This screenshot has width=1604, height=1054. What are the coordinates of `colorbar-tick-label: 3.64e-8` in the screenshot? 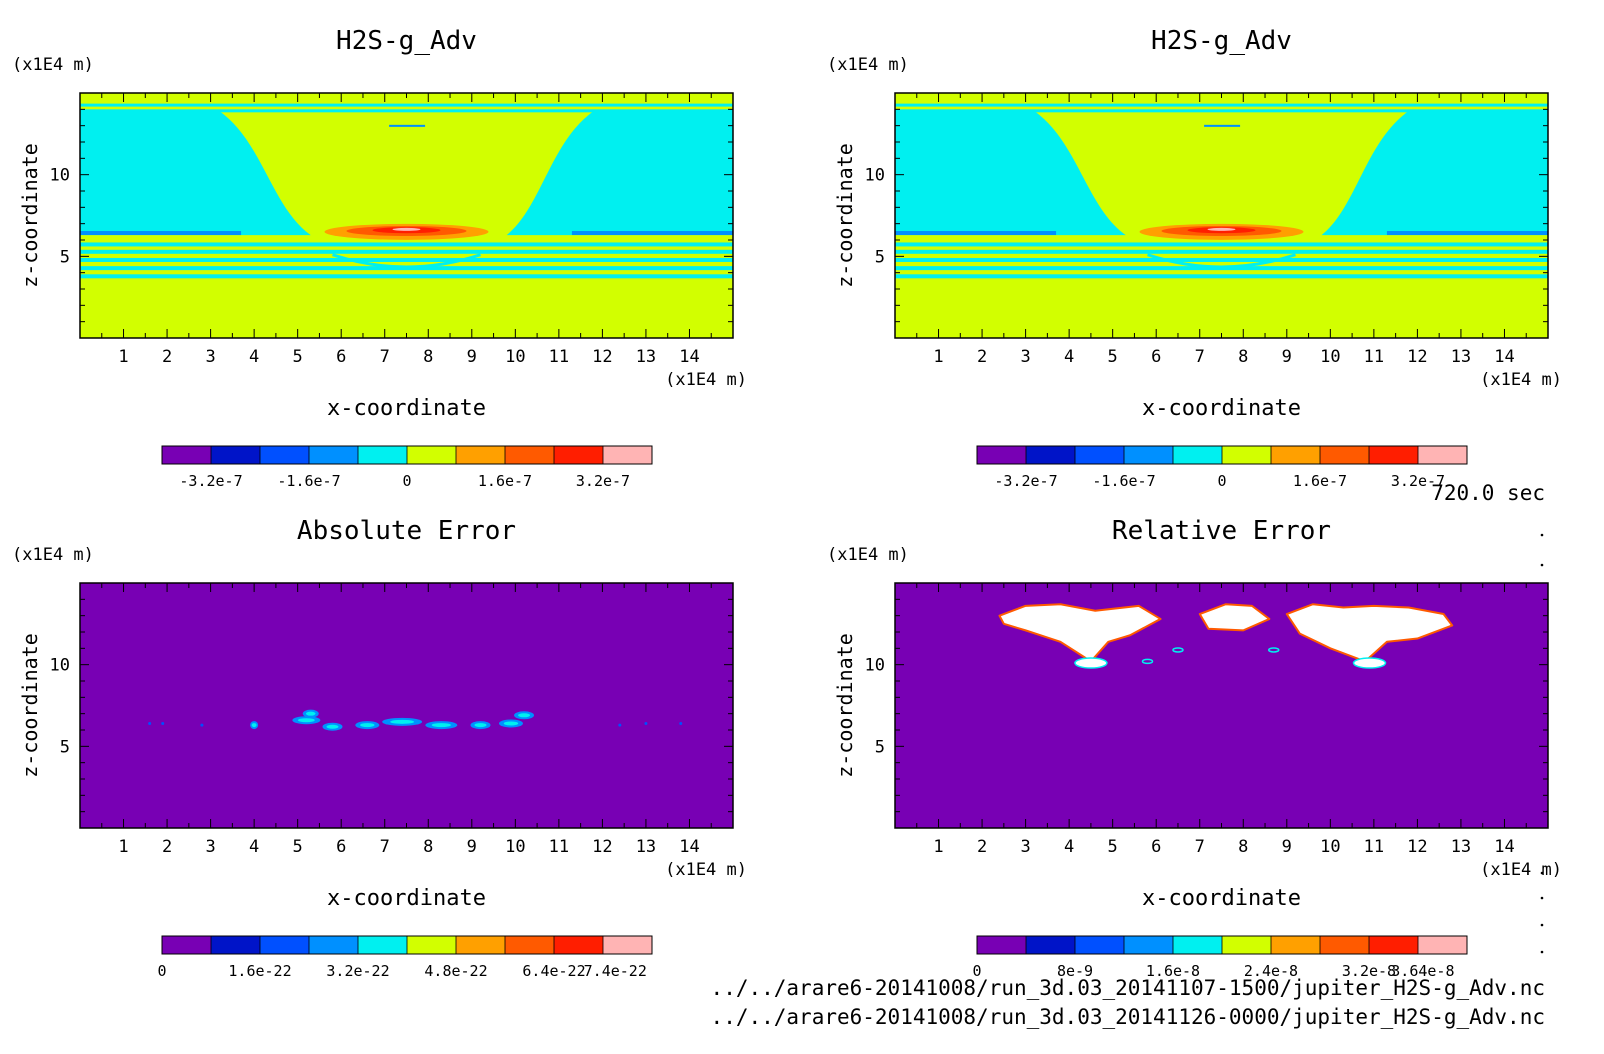 It's located at (1422, 971).